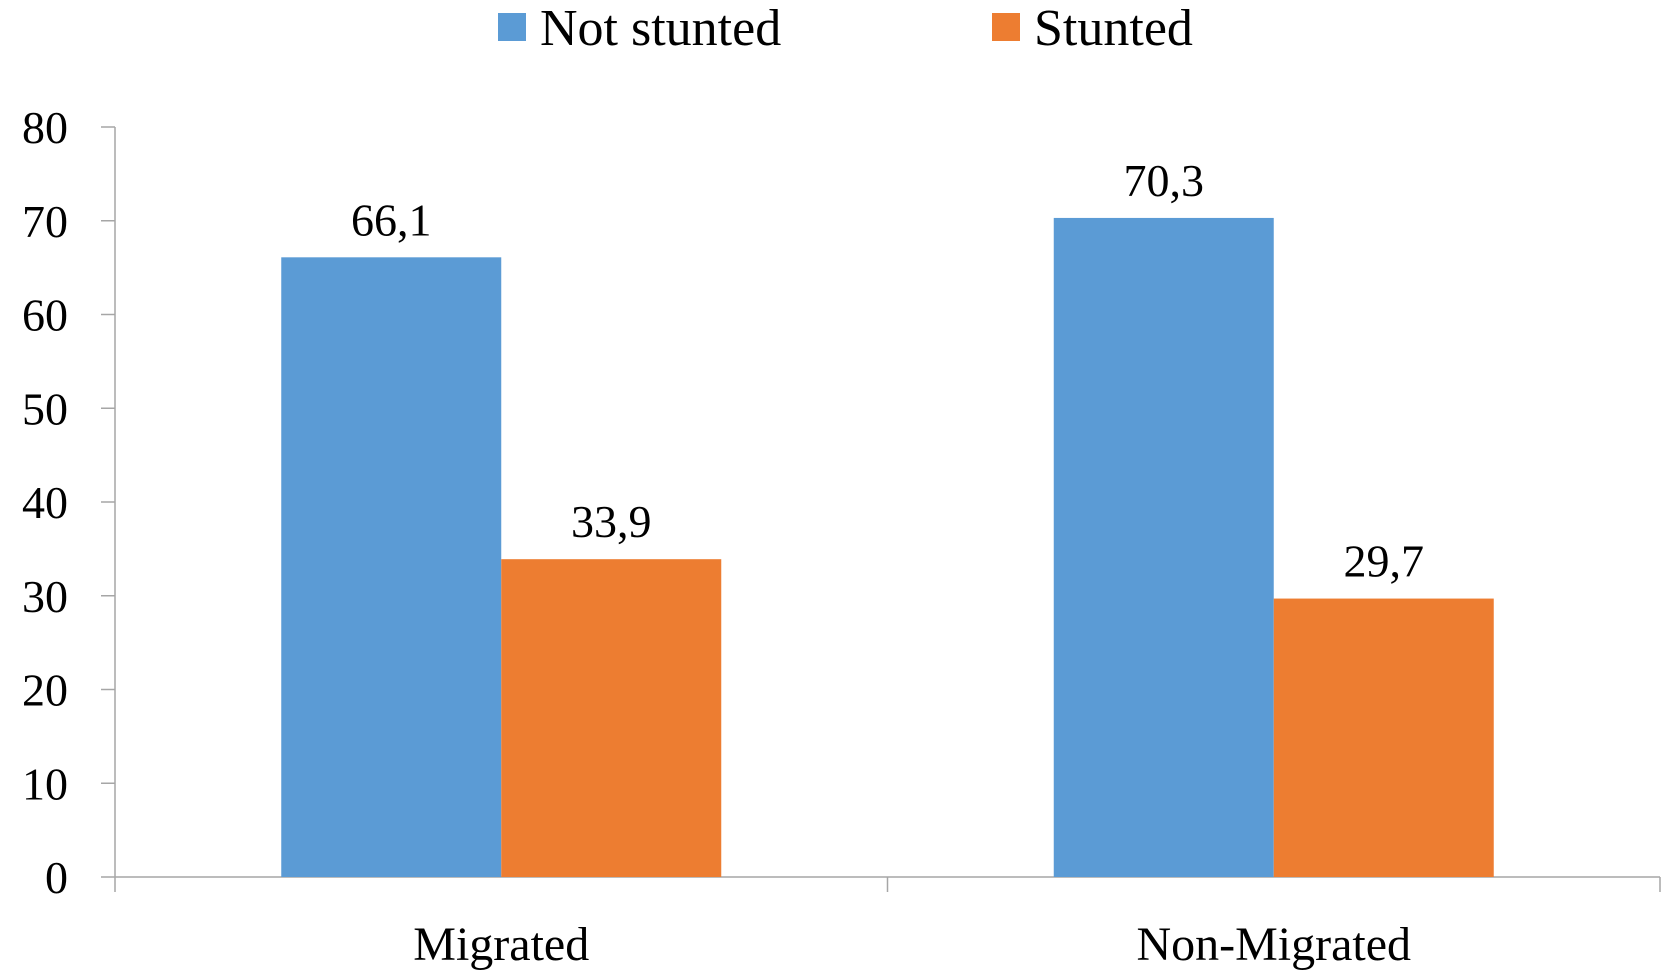 This screenshot has width=1661, height=973. What do you see at coordinates (45, 408) in the screenshot?
I see `y-tick-label: 50` at bounding box center [45, 408].